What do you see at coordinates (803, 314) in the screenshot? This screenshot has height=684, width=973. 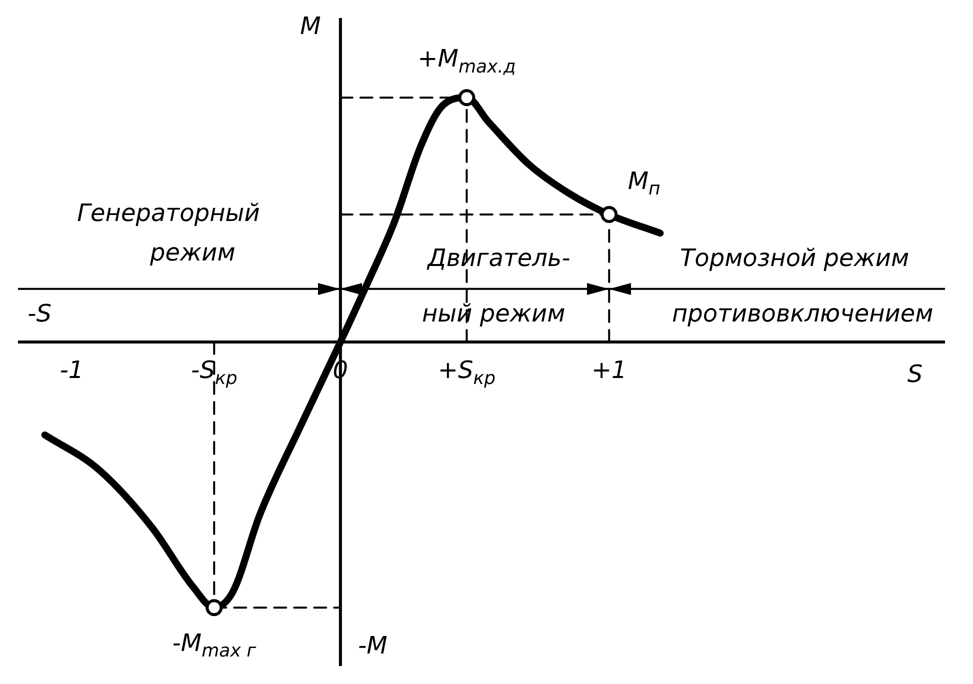 I see `annotation: противовключением` at bounding box center [803, 314].